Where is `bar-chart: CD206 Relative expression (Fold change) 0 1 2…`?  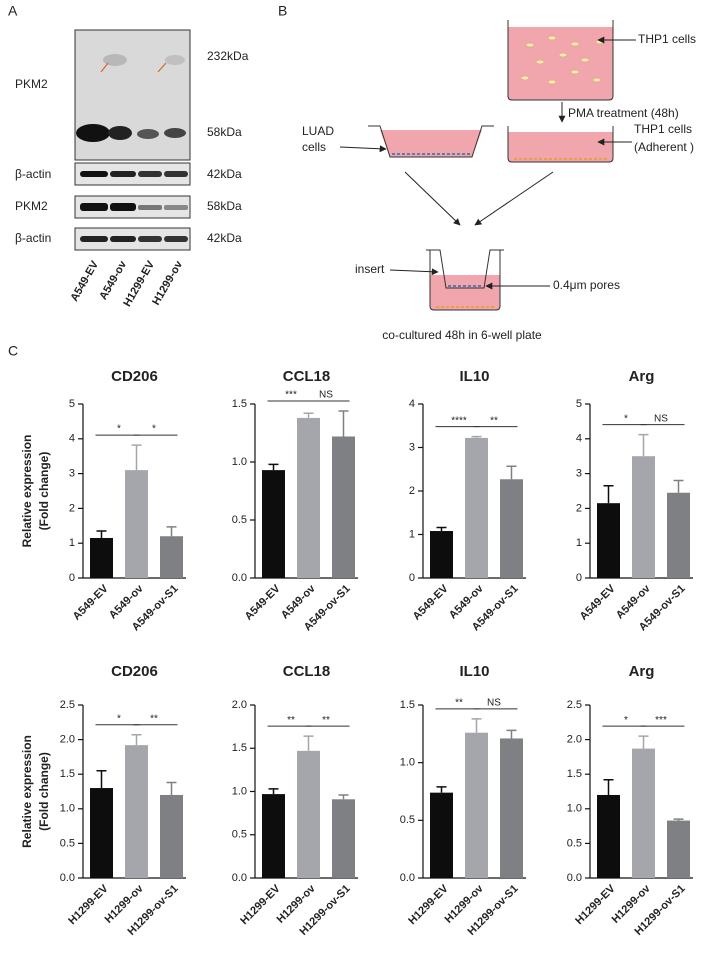 bar-chart: CD206 Relative expression (Fold change) 0 1 2… is located at coordinates (103, 501).